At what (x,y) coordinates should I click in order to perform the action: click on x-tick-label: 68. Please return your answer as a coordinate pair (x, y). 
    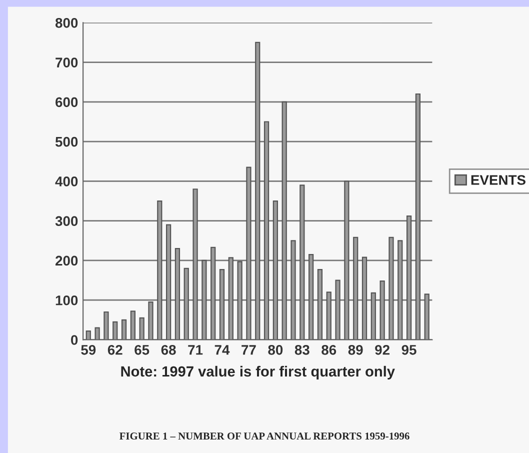
    Looking at the image, I should click on (168, 349).